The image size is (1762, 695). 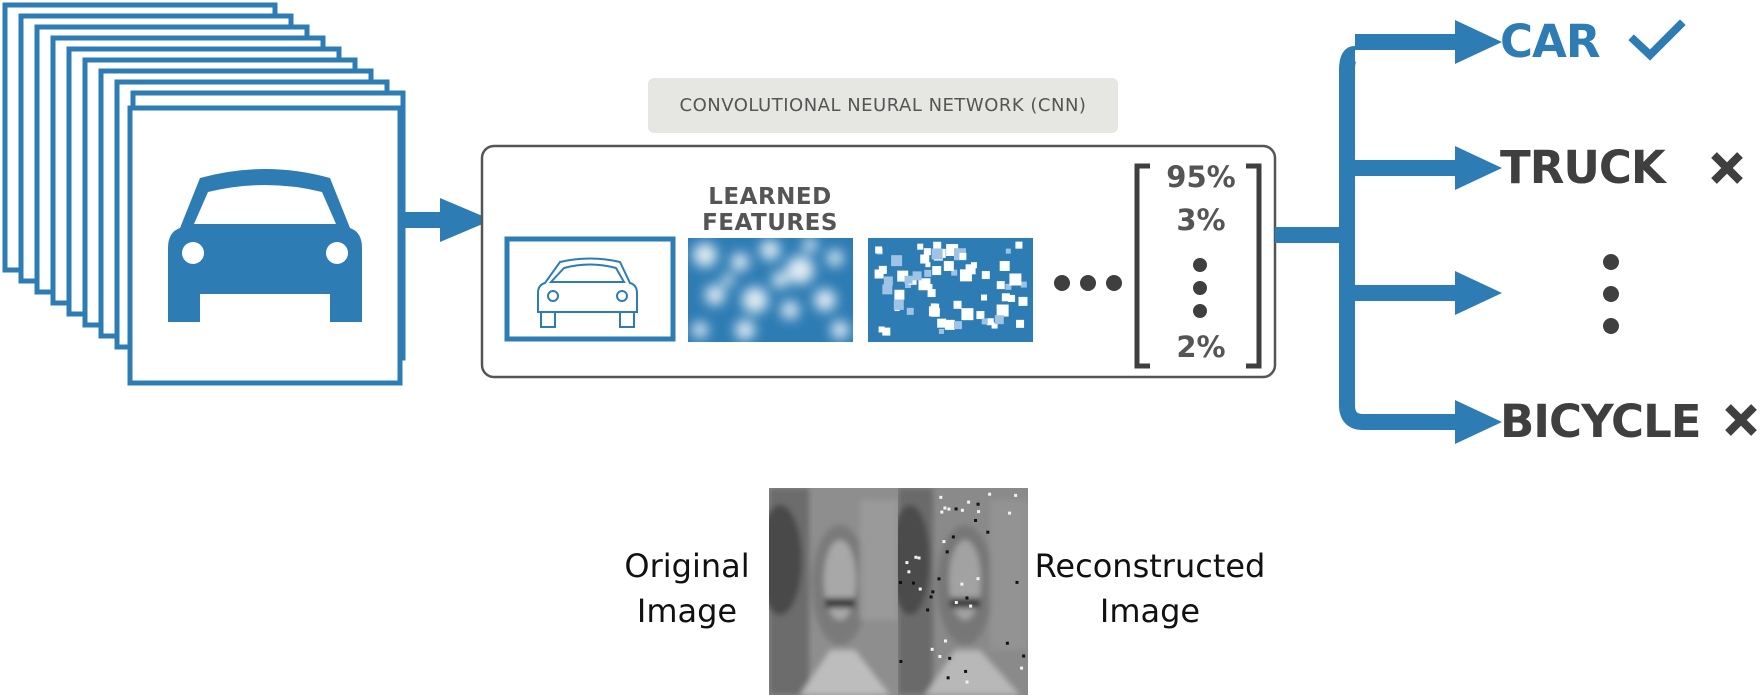 What do you see at coordinates (1550, 41) in the screenshot?
I see `class-car: CAR` at bounding box center [1550, 41].